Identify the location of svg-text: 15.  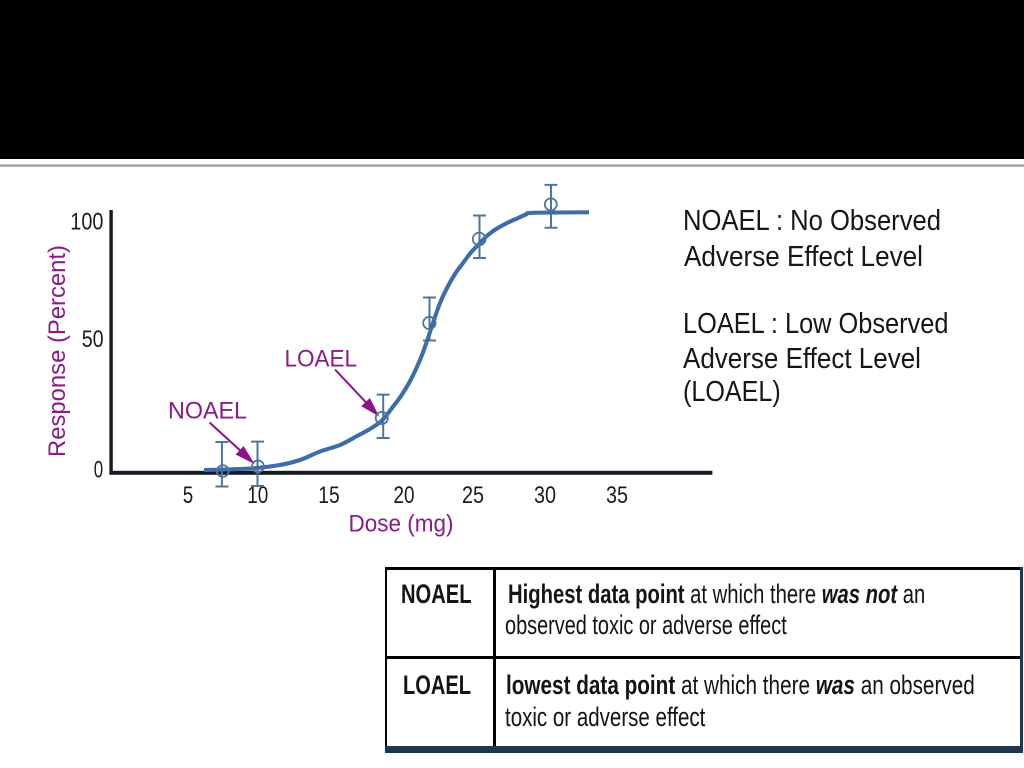
(329, 495).